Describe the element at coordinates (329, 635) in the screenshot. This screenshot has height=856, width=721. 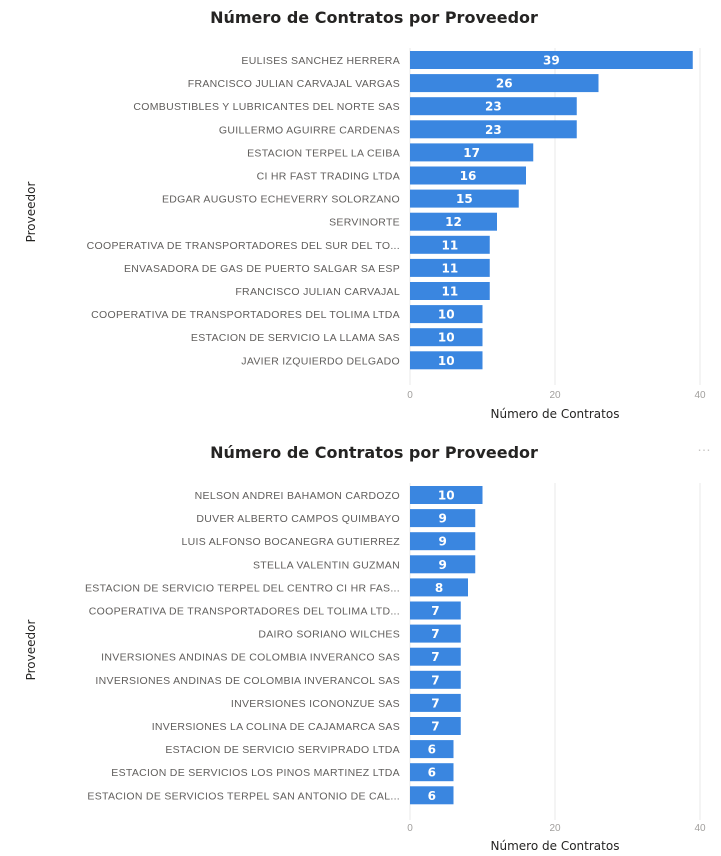
I see `category-label: DAIRO SORIANO WILCHES` at that location.